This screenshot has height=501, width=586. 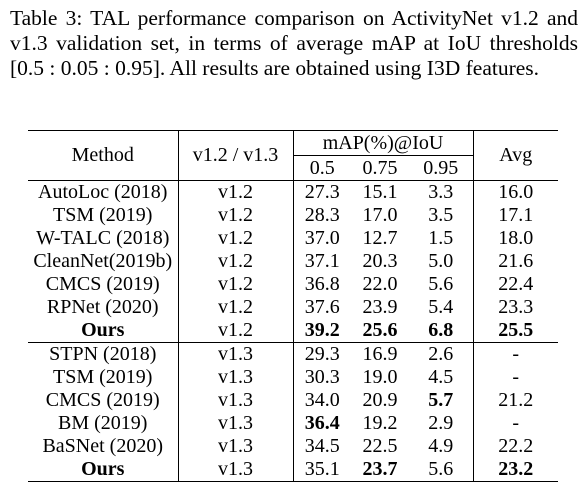 I want to click on cell-method: RPNet (2020), so click(x=103, y=307).